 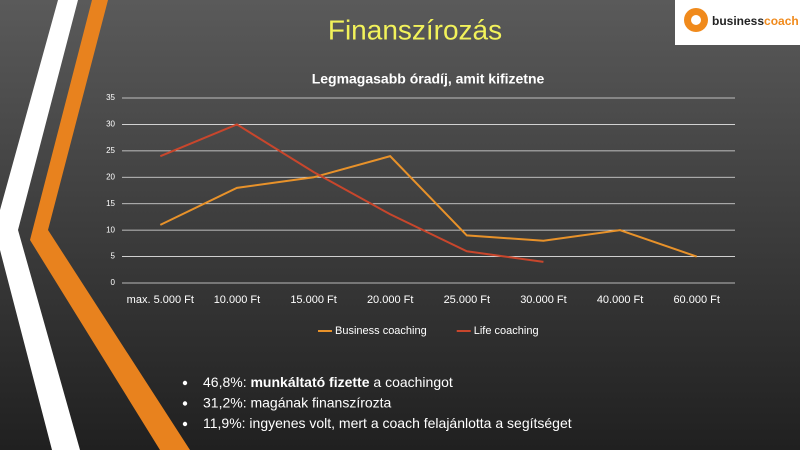 I want to click on bullet-part: a coachingot, so click(x=411, y=382).